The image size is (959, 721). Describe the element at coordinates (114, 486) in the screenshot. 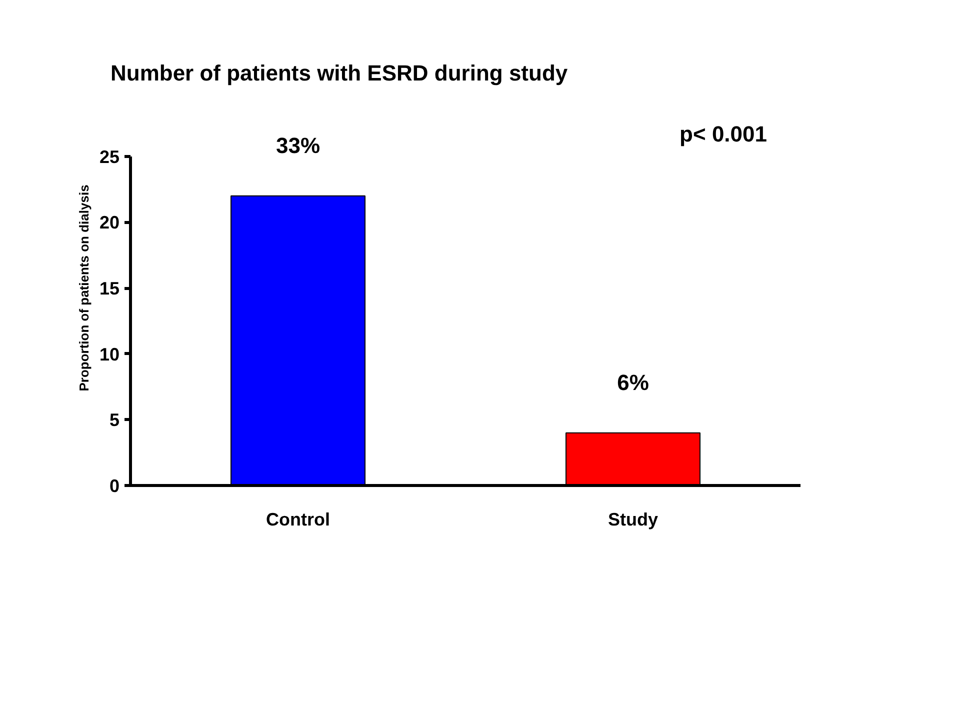

I see `y-tick-label: 0` at that location.